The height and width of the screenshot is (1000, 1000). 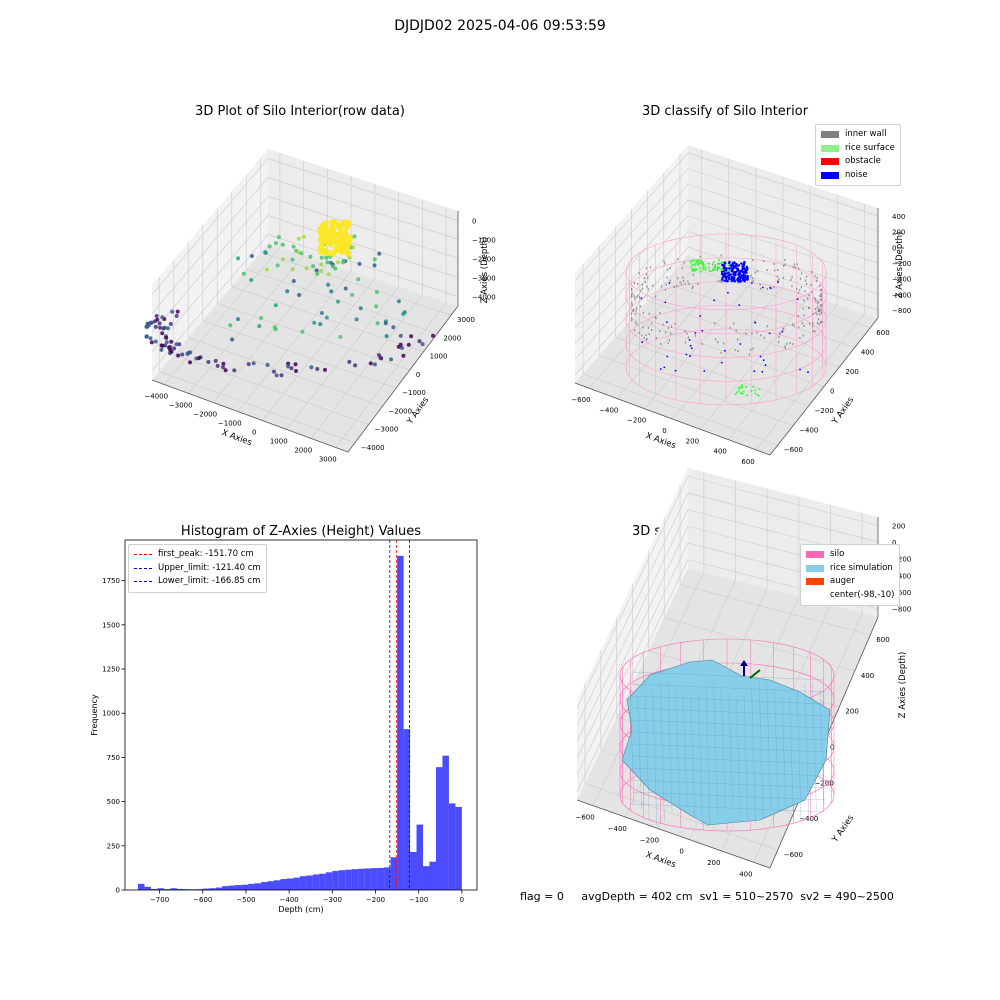 I want to click on x-tick-label: −400, so click(x=289, y=900).